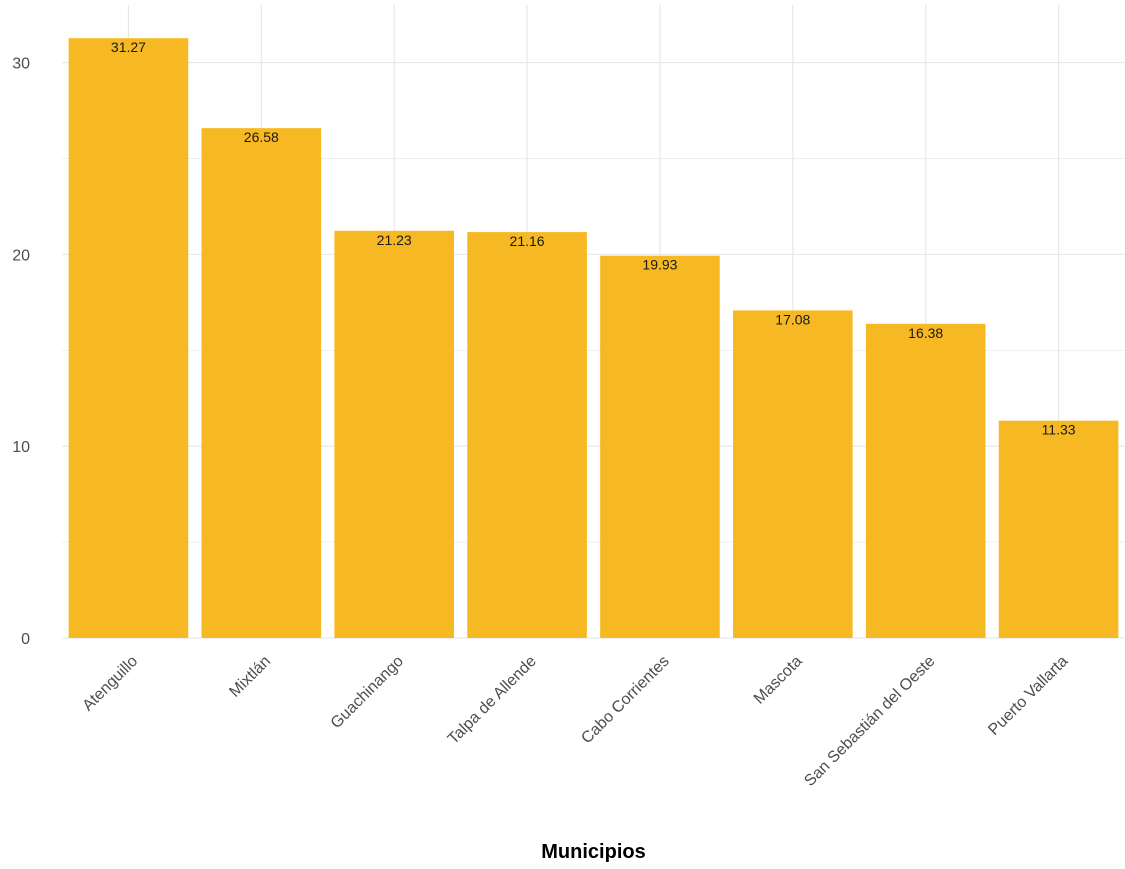 The image size is (1125, 869). I want to click on y-tick-label: 10, so click(21, 447).